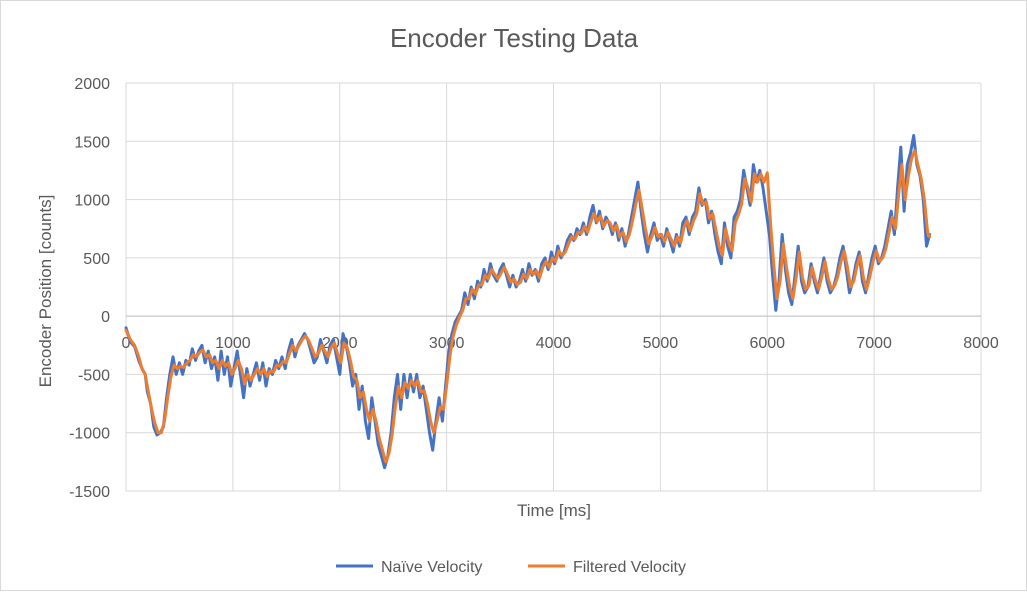 Image resolution: width=1027 pixels, height=595 pixels. Describe the element at coordinates (96, 259) in the screenshot. I see `y-tick-label: 500` at that location.